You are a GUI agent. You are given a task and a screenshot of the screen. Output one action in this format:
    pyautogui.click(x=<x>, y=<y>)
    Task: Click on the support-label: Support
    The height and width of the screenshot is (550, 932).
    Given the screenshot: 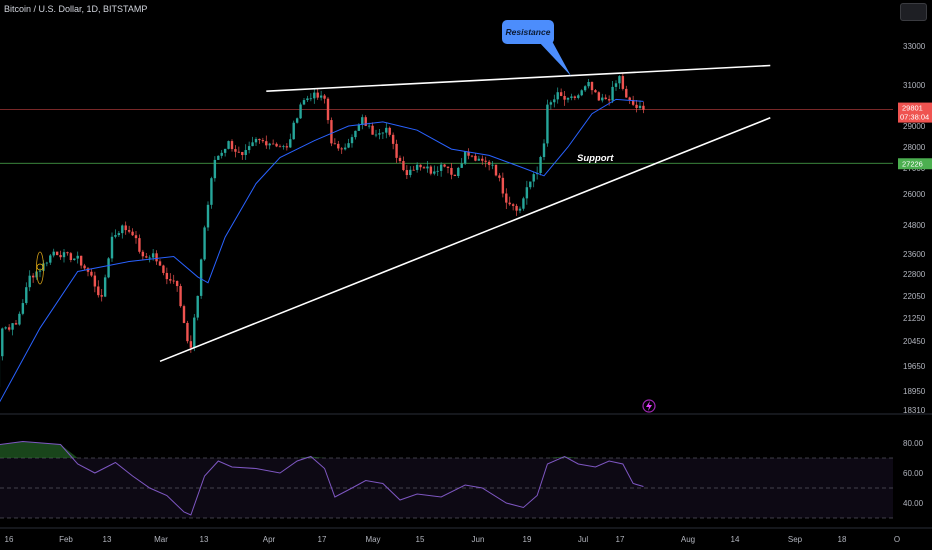 What is the action you would take?
    pyautogui.click(x=595, y=158)
    